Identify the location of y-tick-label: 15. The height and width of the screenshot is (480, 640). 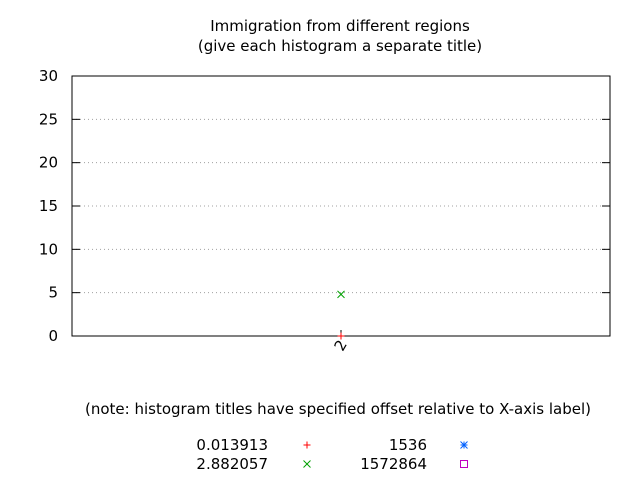
(48, 206).